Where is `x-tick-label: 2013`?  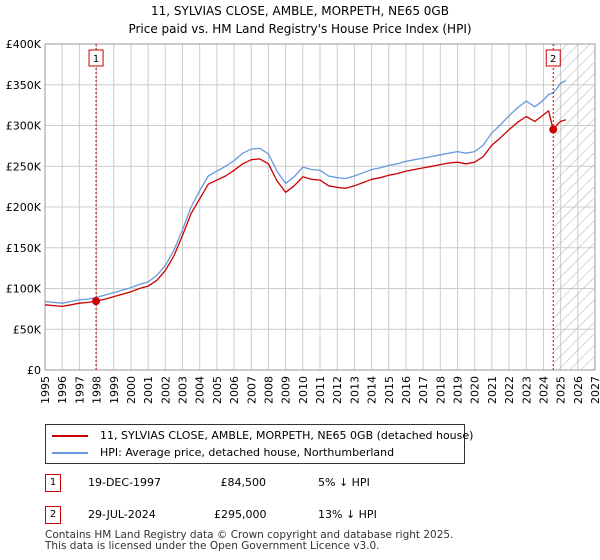 x-tick-label: 2013 is located at coordinates (354, 390).